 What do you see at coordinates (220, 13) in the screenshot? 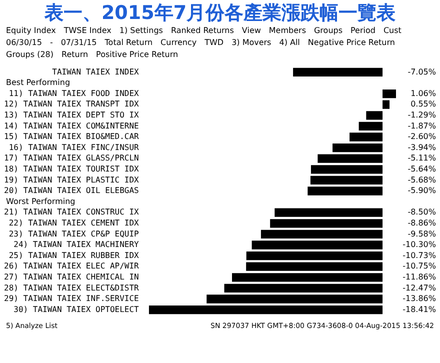
I see `chart-title: 表一、2015年7月份各產業漲跌幅一覽表` at bounding box center [220, 13].